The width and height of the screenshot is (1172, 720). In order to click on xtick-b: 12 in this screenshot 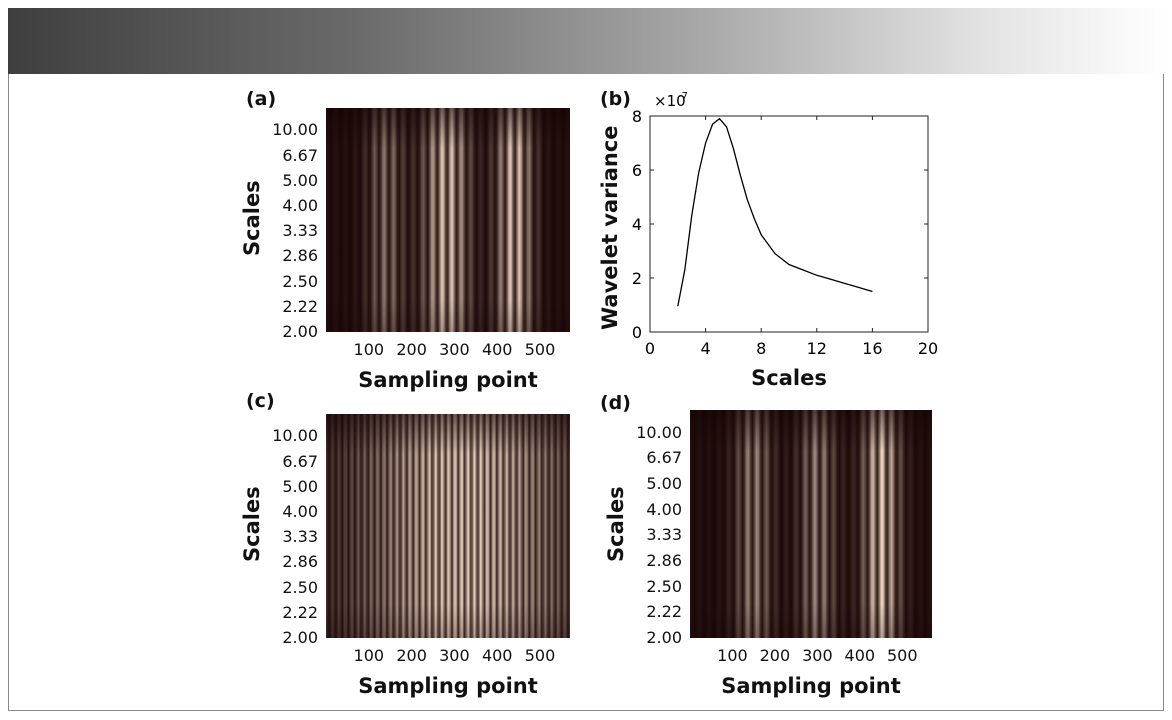, I will do `click(817, 348)`.